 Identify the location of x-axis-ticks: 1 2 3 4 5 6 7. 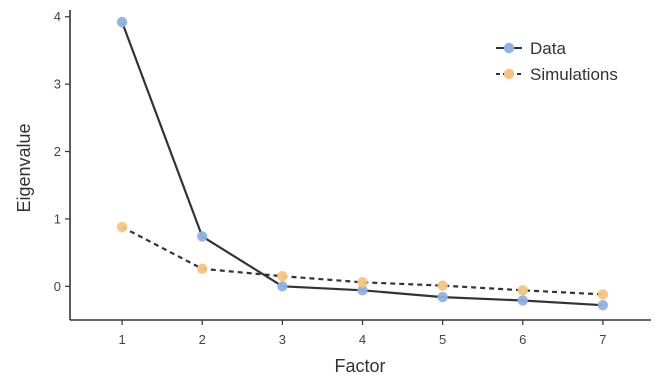
(362, 333).